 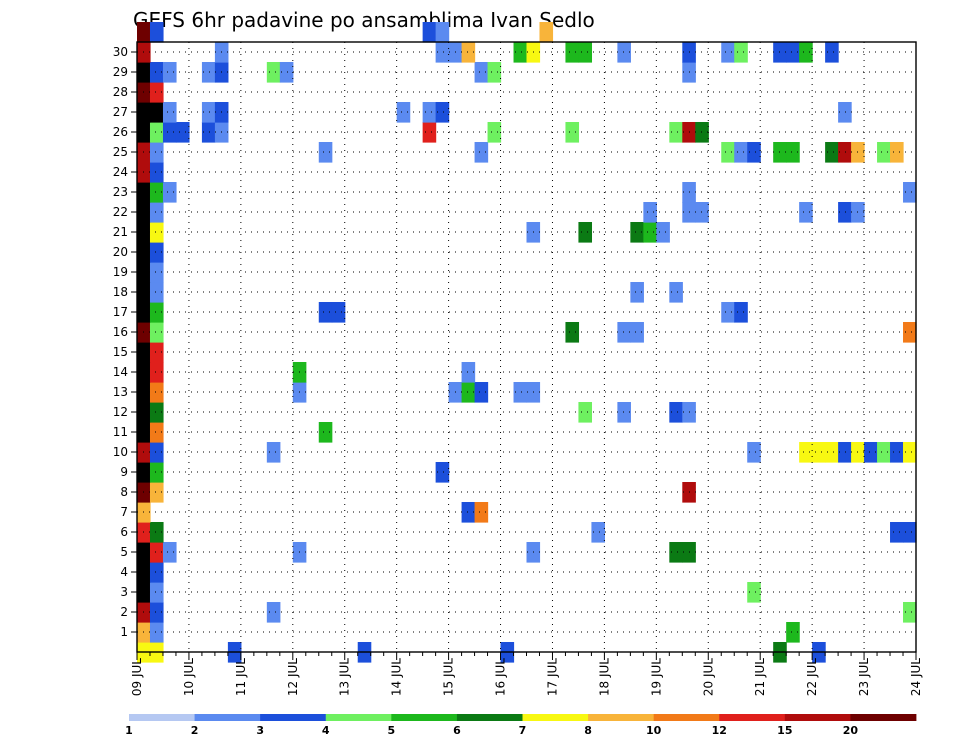 What do you see at coordinates (552, 677) in the screenshot?
I see `x-tick-label: 17 JUL` at bounding box center [552, 677].